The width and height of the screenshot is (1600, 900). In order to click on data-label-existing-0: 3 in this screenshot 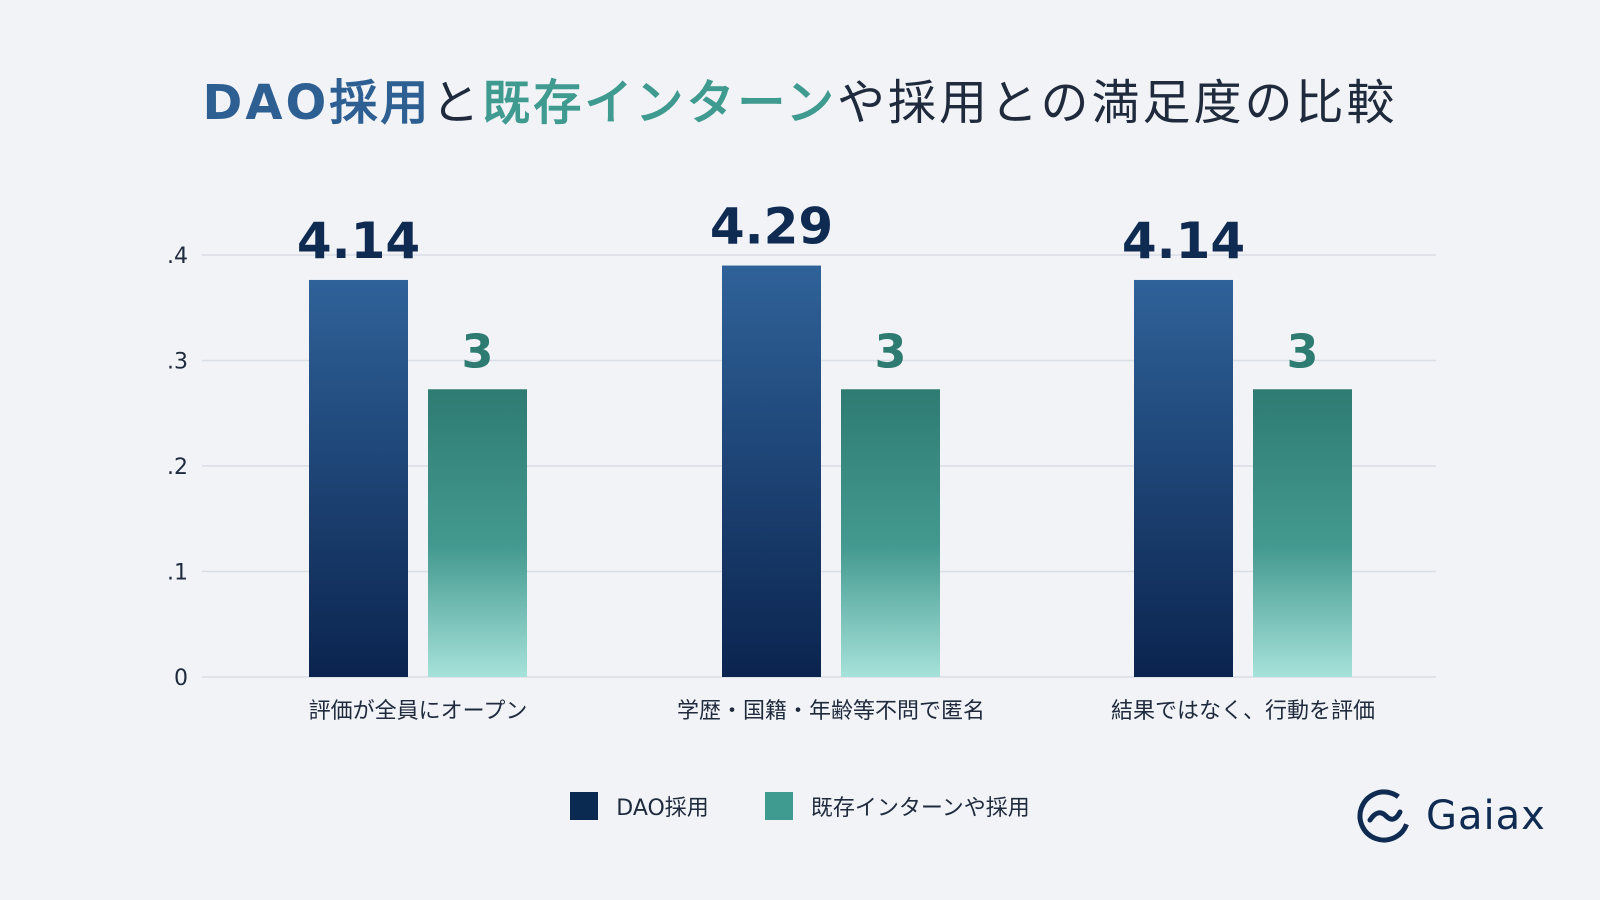, I will do `click(477, 351)`.